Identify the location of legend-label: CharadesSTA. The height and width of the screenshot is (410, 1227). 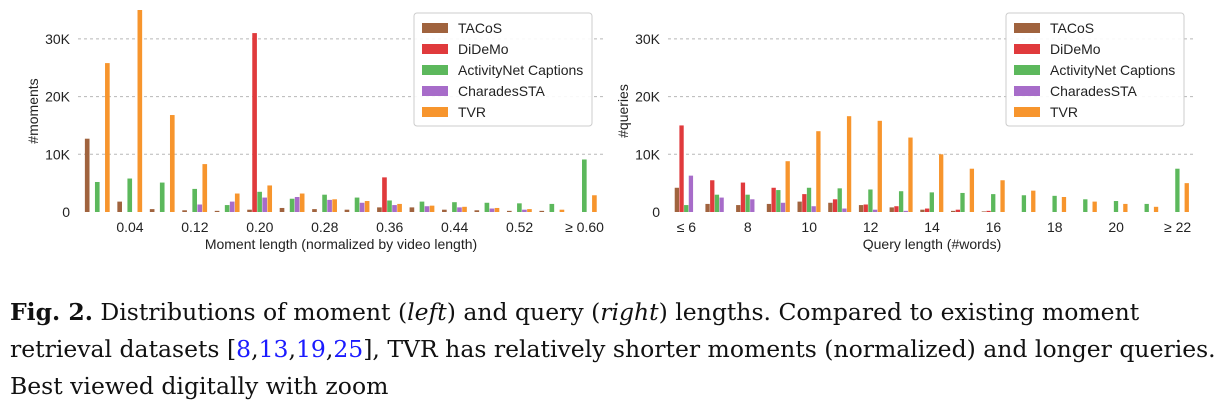
(502, 91).